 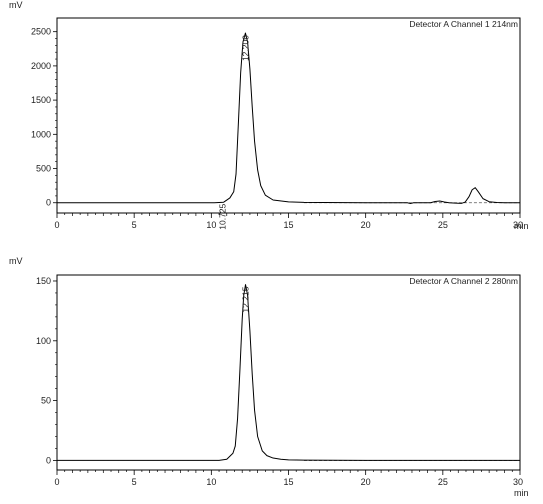 What do you see at coordinates (463, 24) in the screenshot?
I see `detector-label: Detector A Channel 1 214nm` at bounding box center [463, 24].